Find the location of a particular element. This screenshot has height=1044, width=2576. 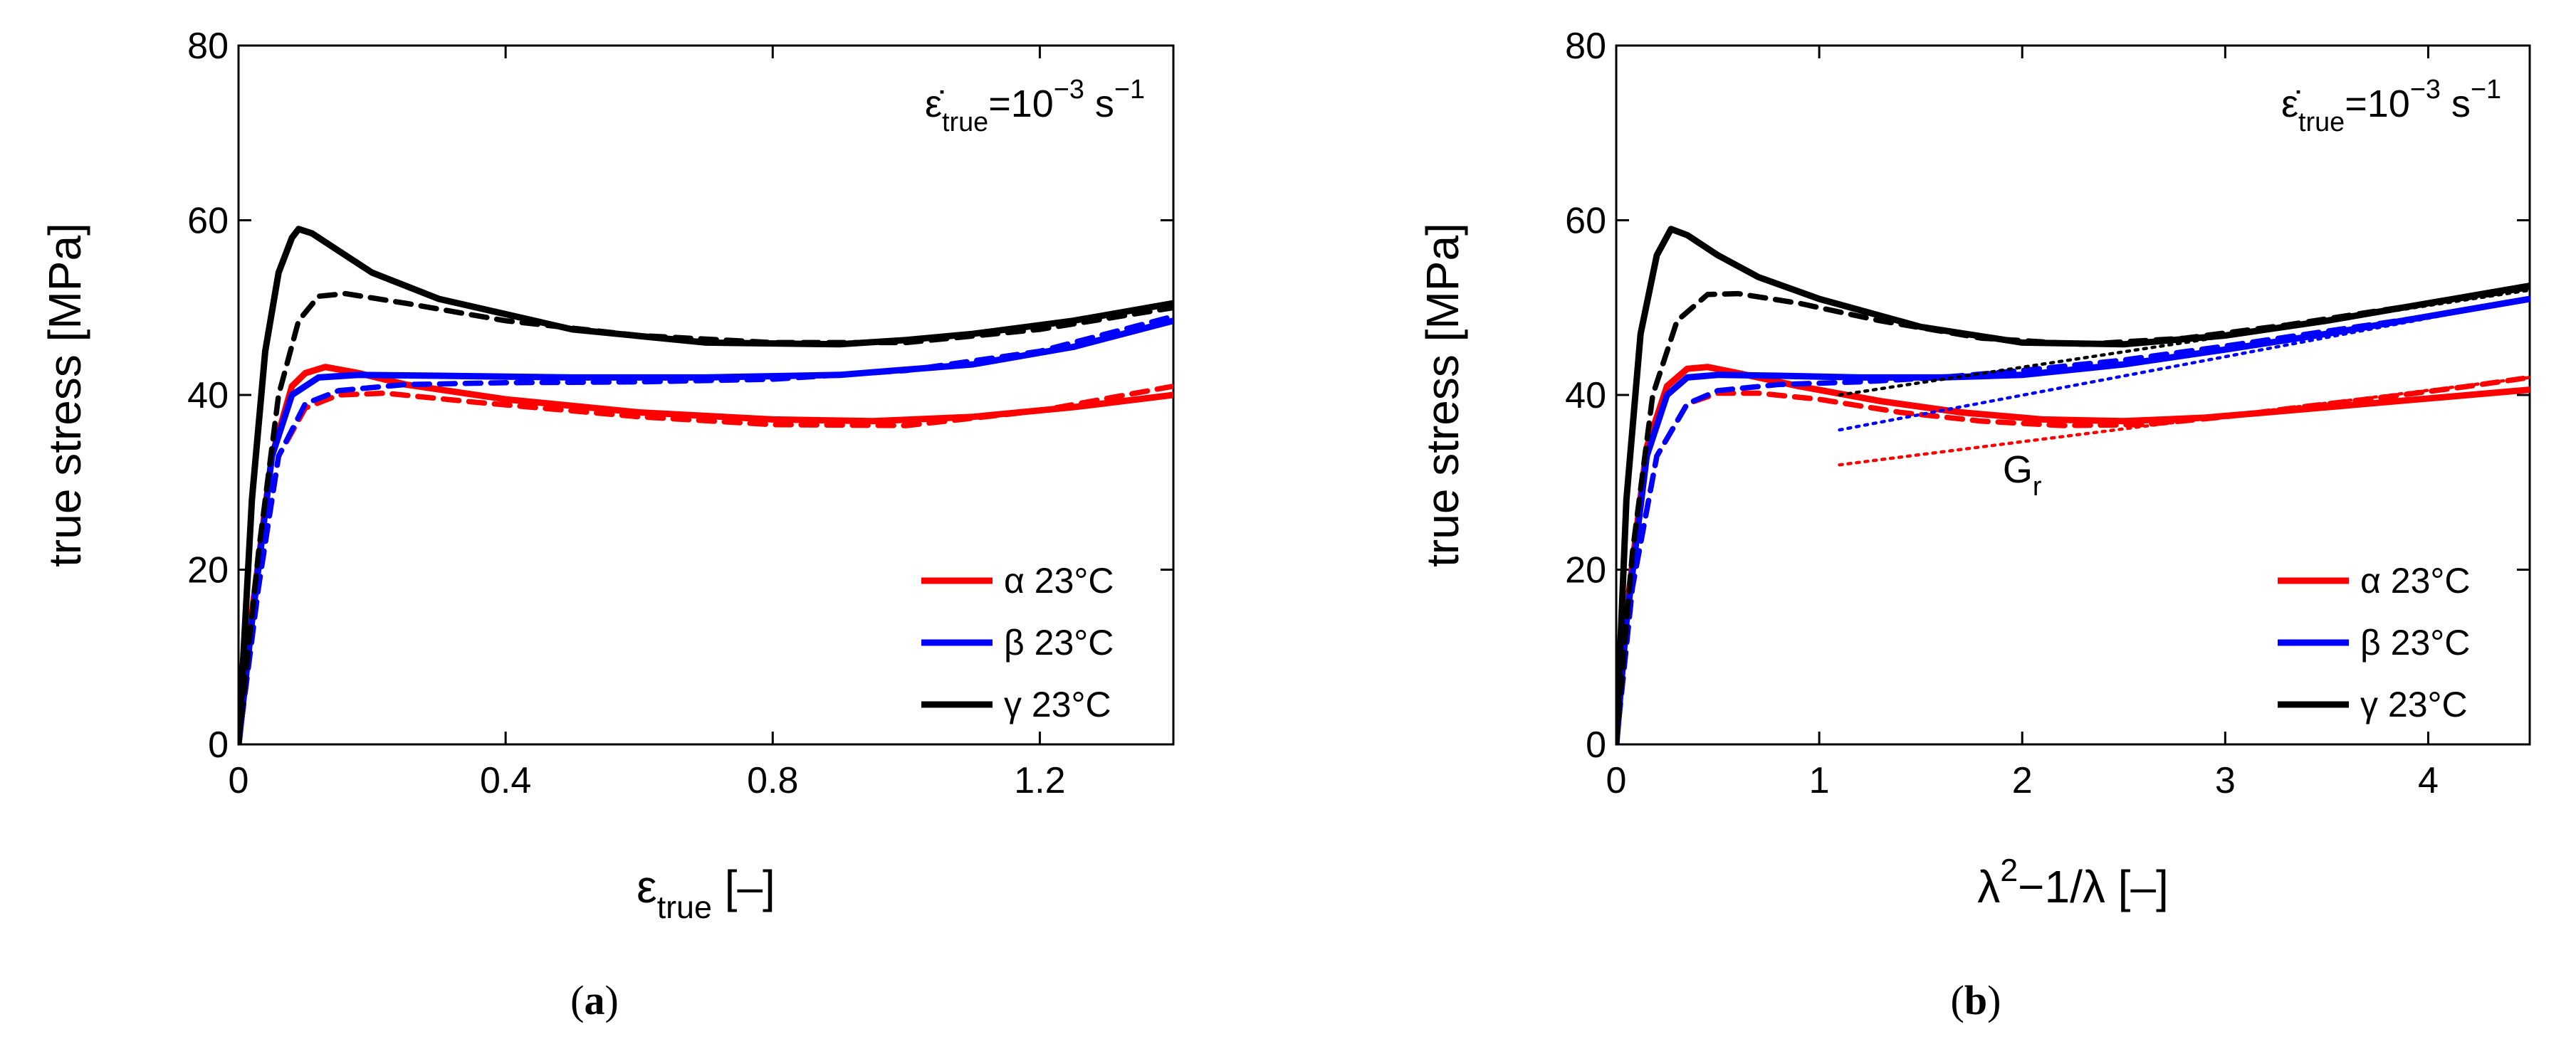

x-tick-label: 4 is located at coordinates (2428, 780).